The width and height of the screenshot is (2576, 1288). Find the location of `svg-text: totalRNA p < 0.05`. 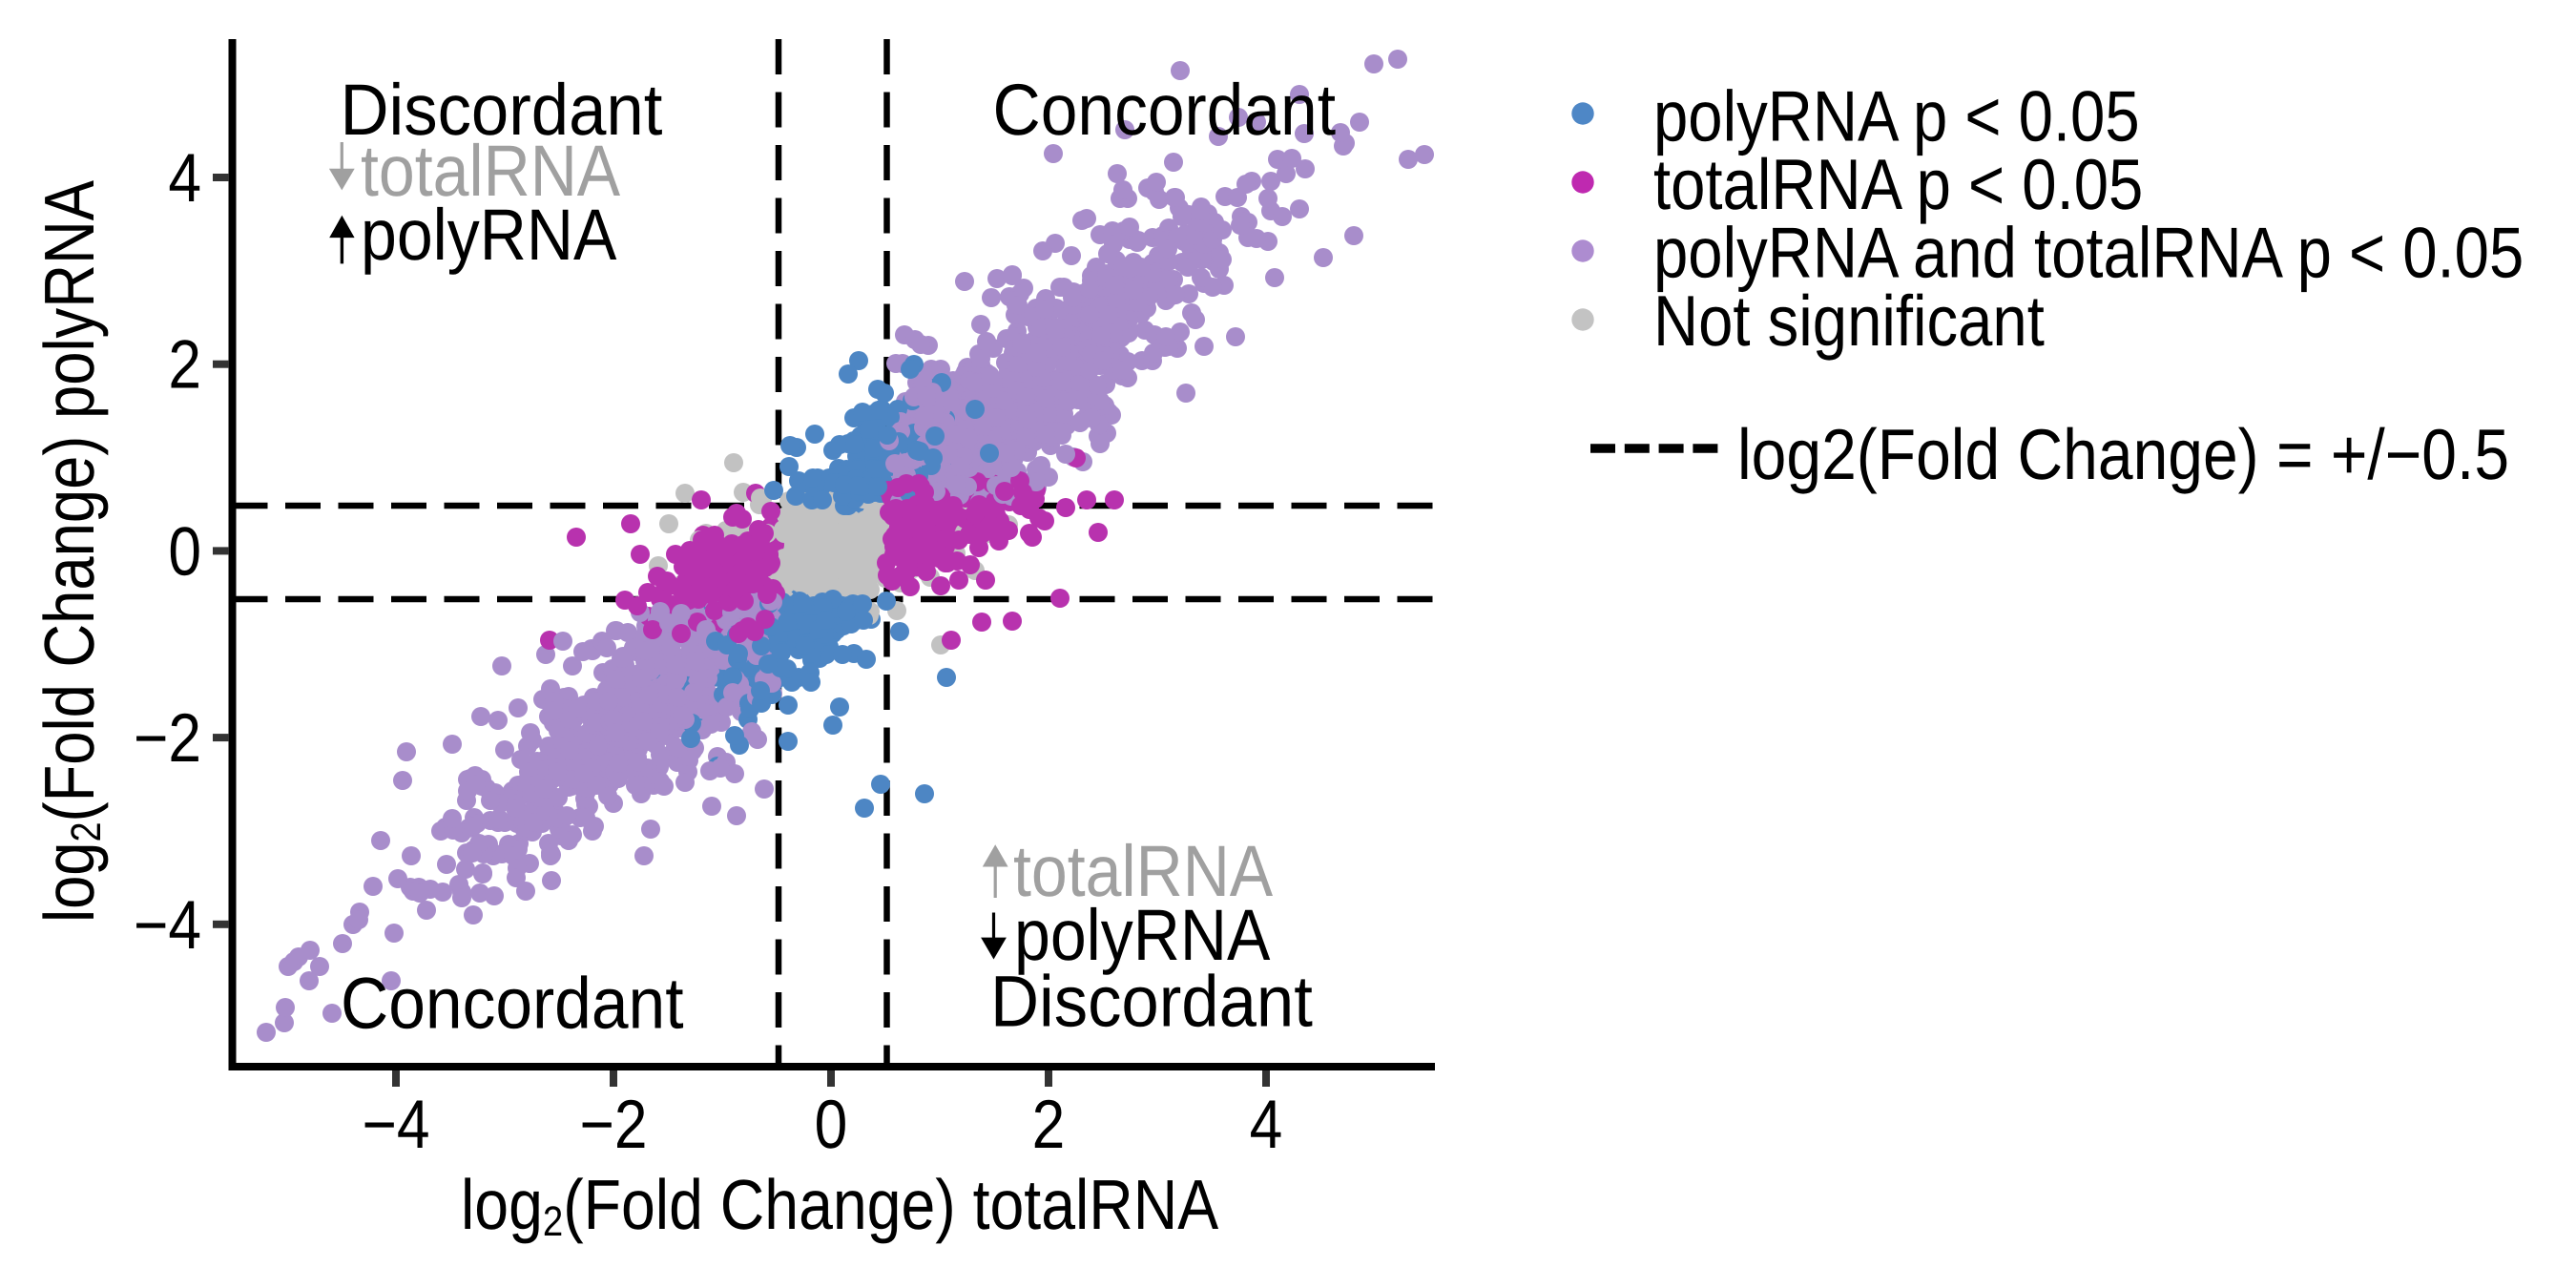

svg-text: totalRNA p < 0.05 is located at coordinates (1898, 184).